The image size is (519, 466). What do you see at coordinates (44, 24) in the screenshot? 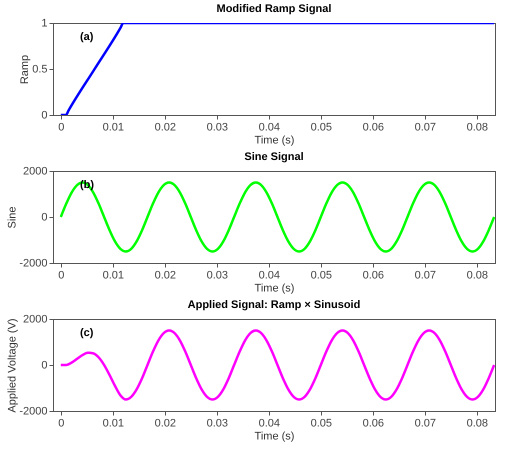
I see `y-tick-label: 1` at bounding box center [44, 24].